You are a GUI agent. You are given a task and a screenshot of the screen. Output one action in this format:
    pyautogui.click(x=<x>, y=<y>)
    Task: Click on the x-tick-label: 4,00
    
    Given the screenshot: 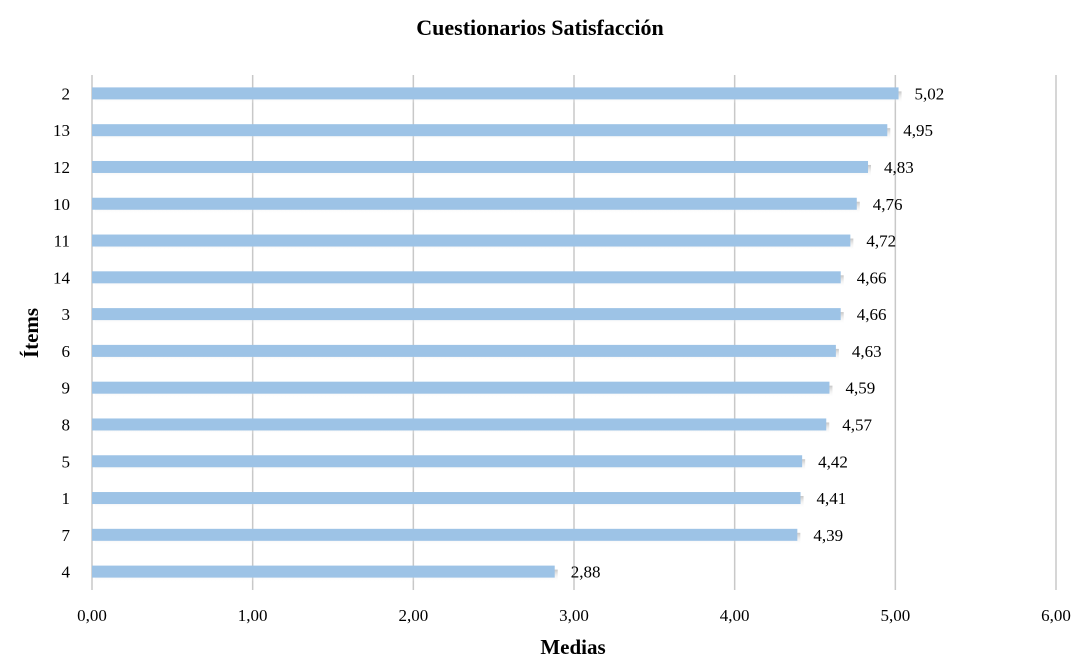 What is the action you would take?
    pyautogui.click(x=735, y=615)
    